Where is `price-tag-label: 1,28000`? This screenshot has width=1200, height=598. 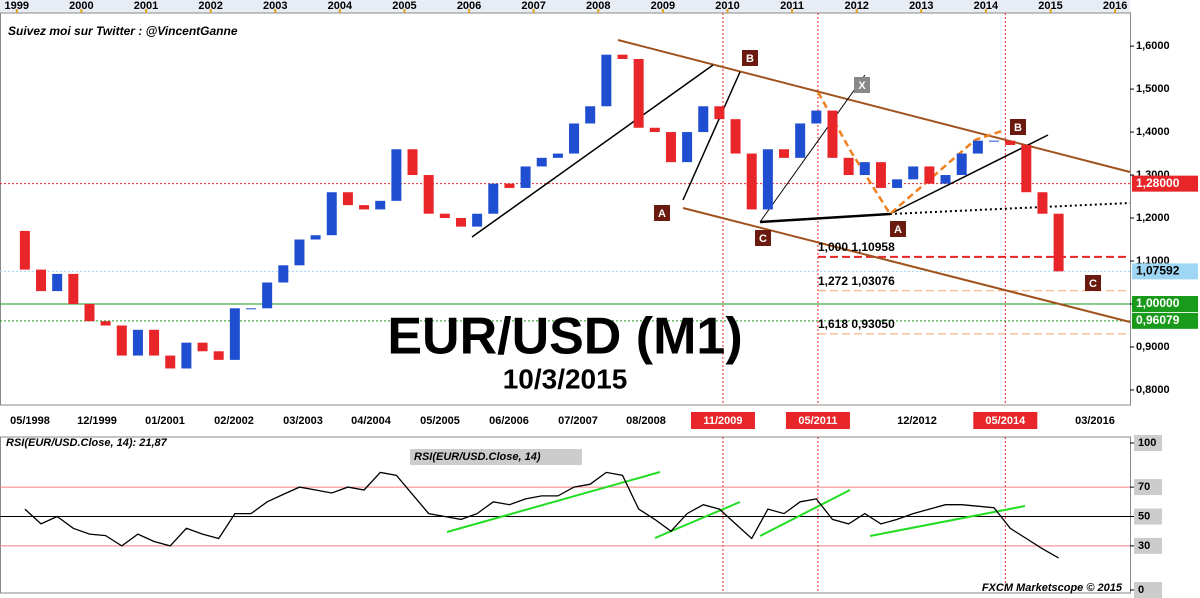 price-tag-label: 1,28000 is located at coordinates (1158, 183).